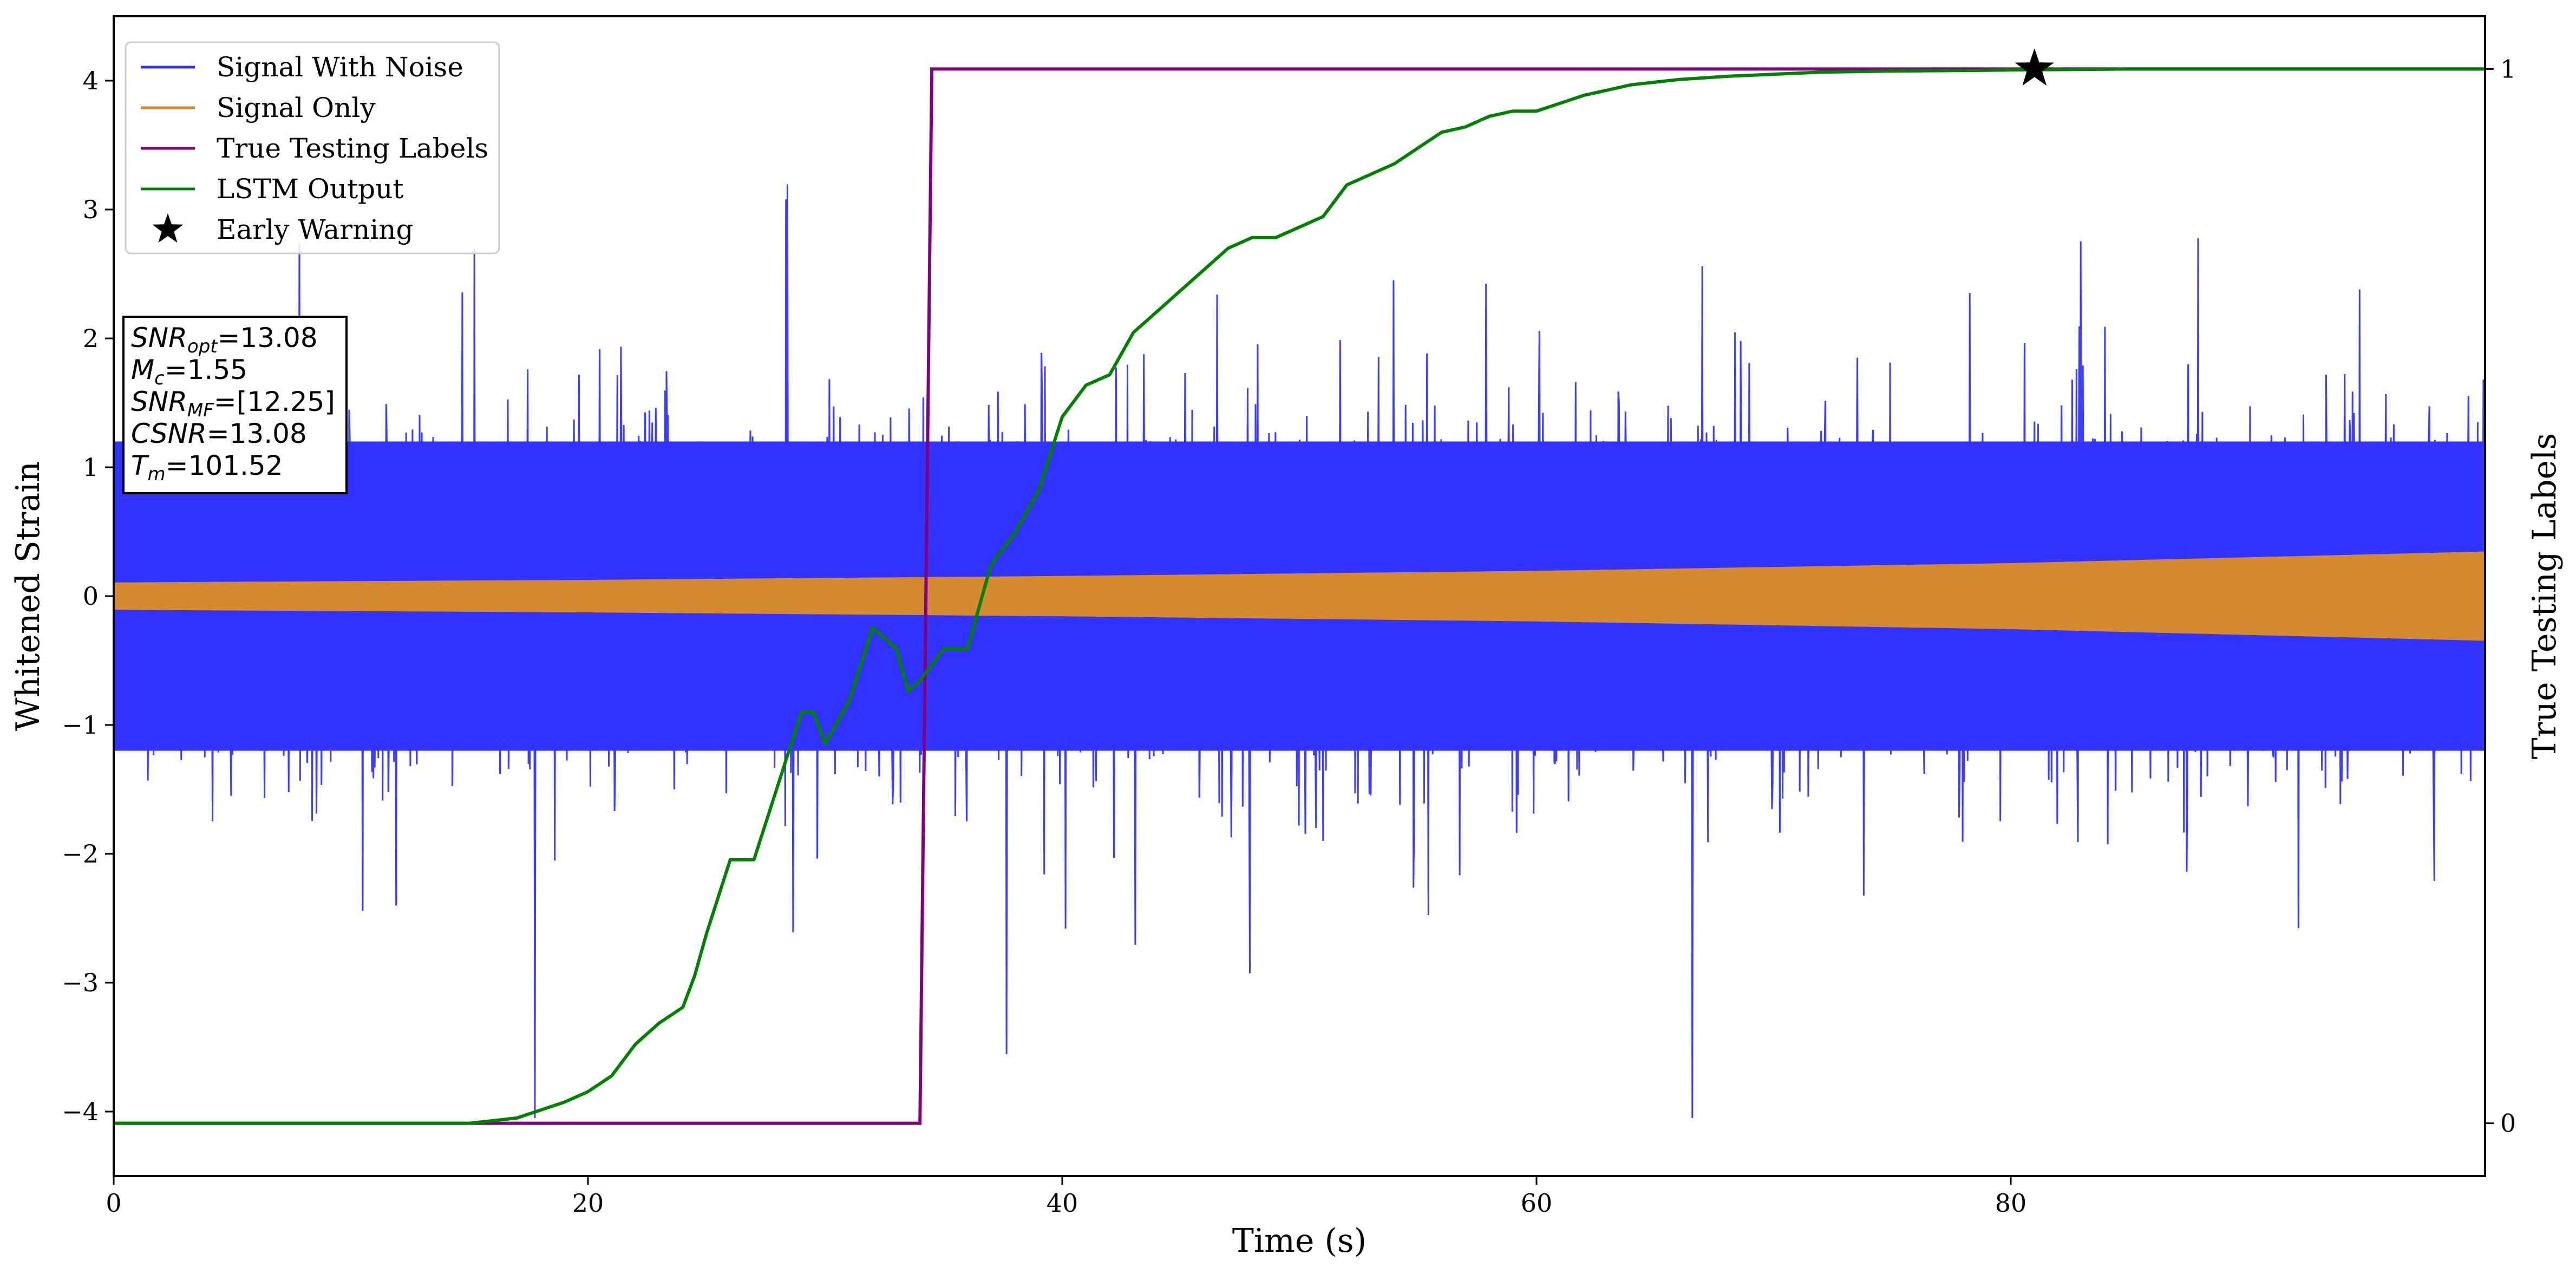 This screenshot has width=2576, height=1274. I want to click on y-tick-label: −3, so click(80, 982).